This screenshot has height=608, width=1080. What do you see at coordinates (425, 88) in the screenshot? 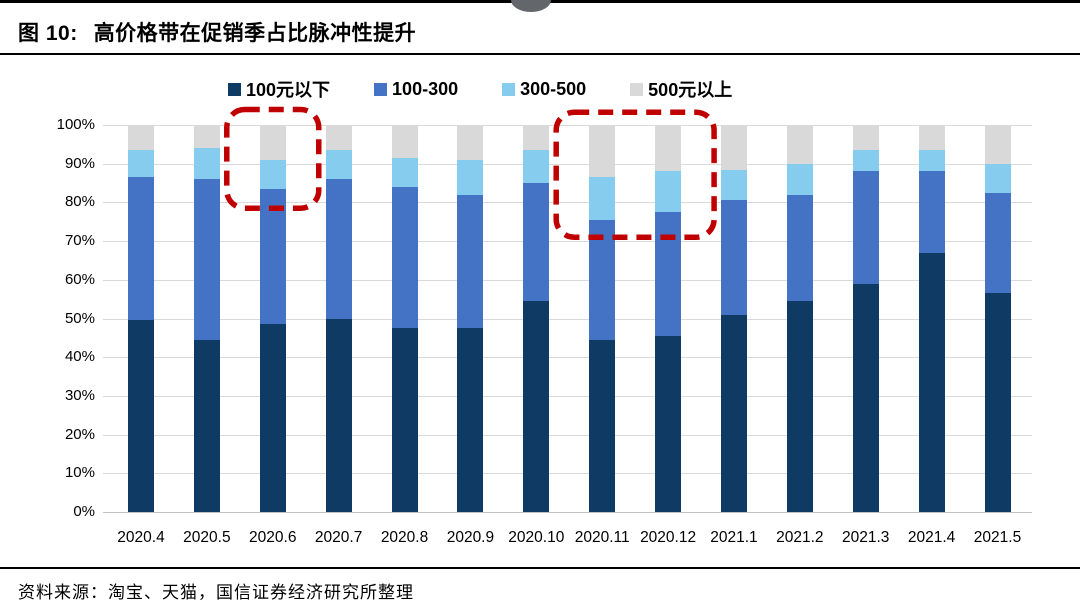
I see `legend-label: 100-300` at bounding box center [425, 88].